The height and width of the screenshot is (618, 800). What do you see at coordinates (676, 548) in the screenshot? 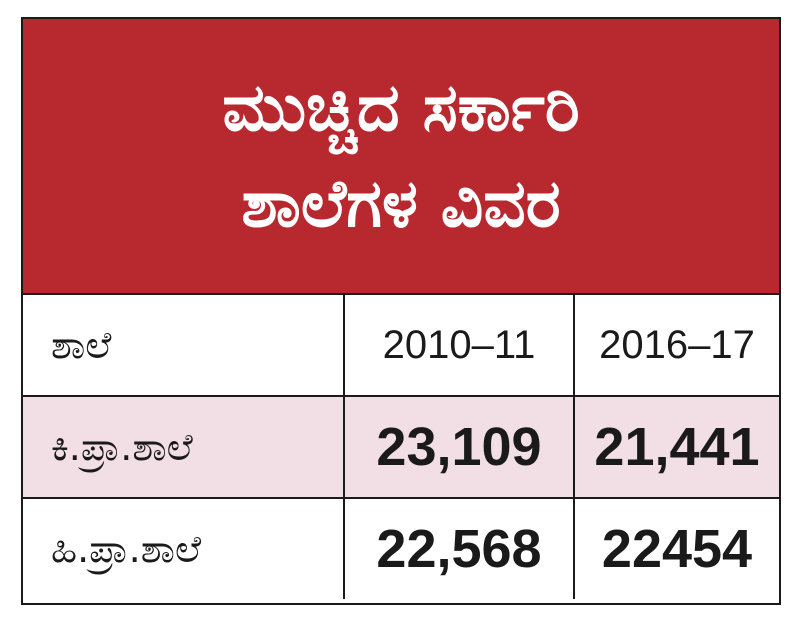
I see `cell: 22454` at bounding box center [676, 548].